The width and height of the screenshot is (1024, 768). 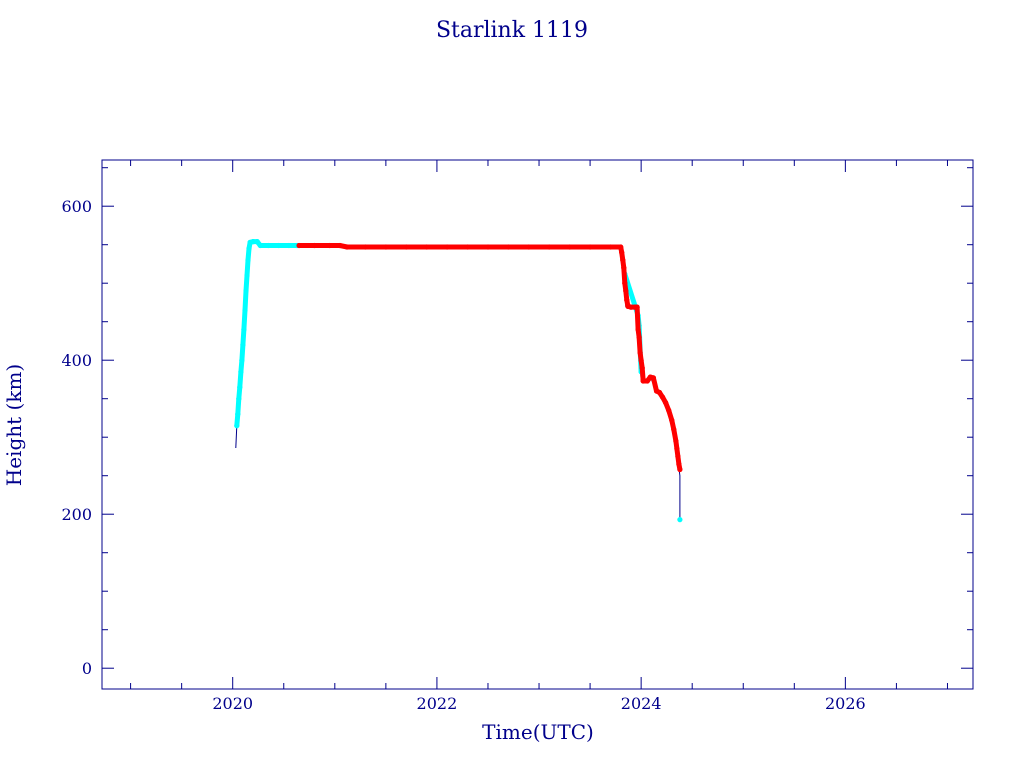 What do you see at coordinates (437, 703) in the screenshot?
I see `x-tick-label: 2022` at bounding box center [437, 703].